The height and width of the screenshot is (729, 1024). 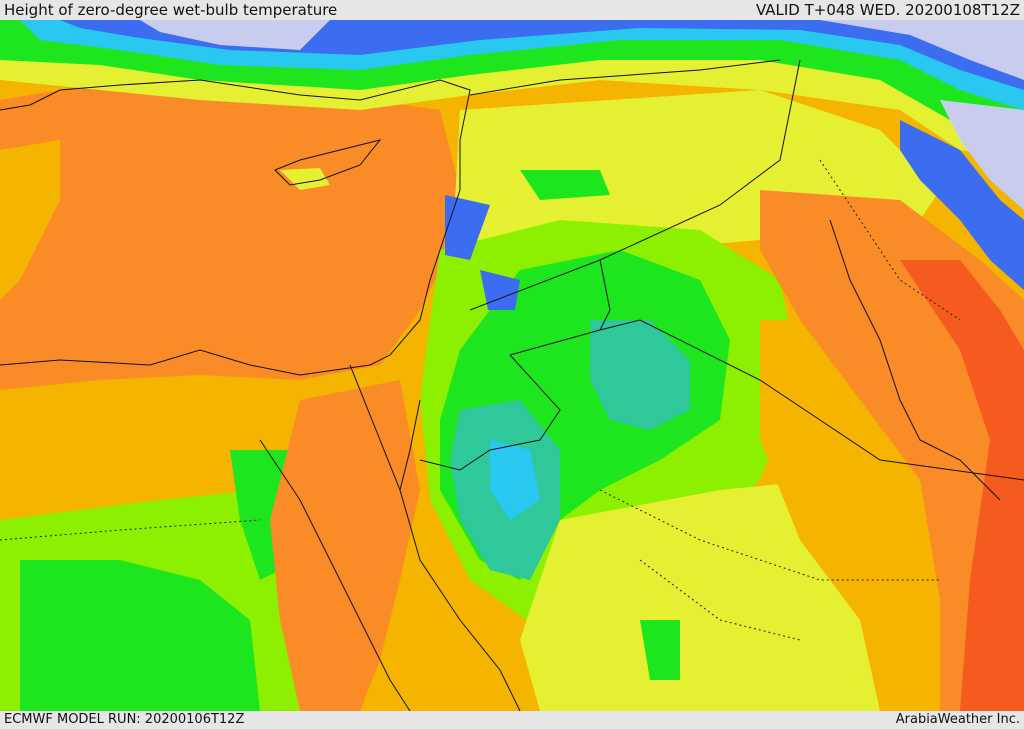 What do you see at coordinates (490, 412) in the screenshot?
I see `jordan-saudi-border` at bounding box center [490, 412].